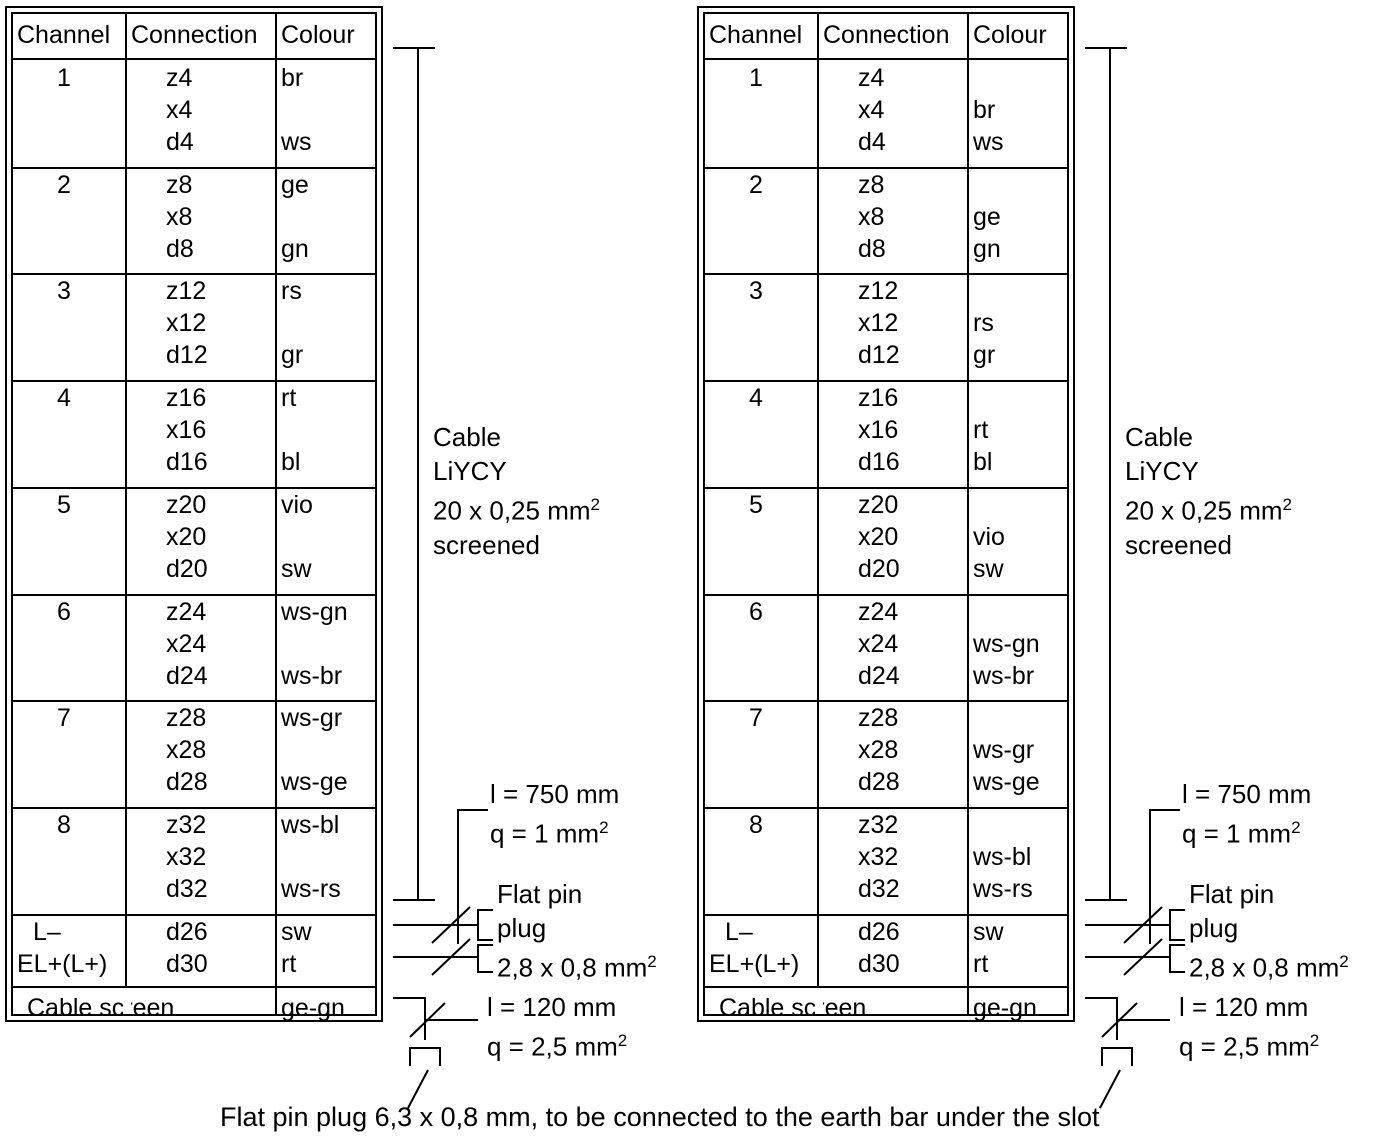 The height and width of the screenshot is (1136, 1391). Describe the element at coordinates (179, 78) in the screenshot. I see `connection-pin: z4` at that location.